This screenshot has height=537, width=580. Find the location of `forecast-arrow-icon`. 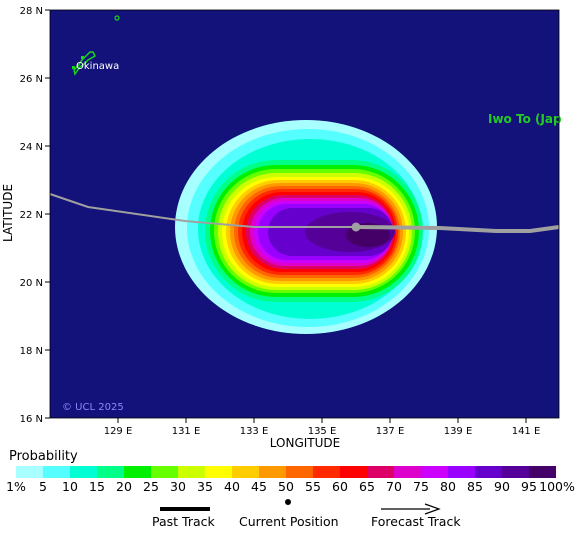

forecast-arrow-icon is located at coordinates (432, 509).